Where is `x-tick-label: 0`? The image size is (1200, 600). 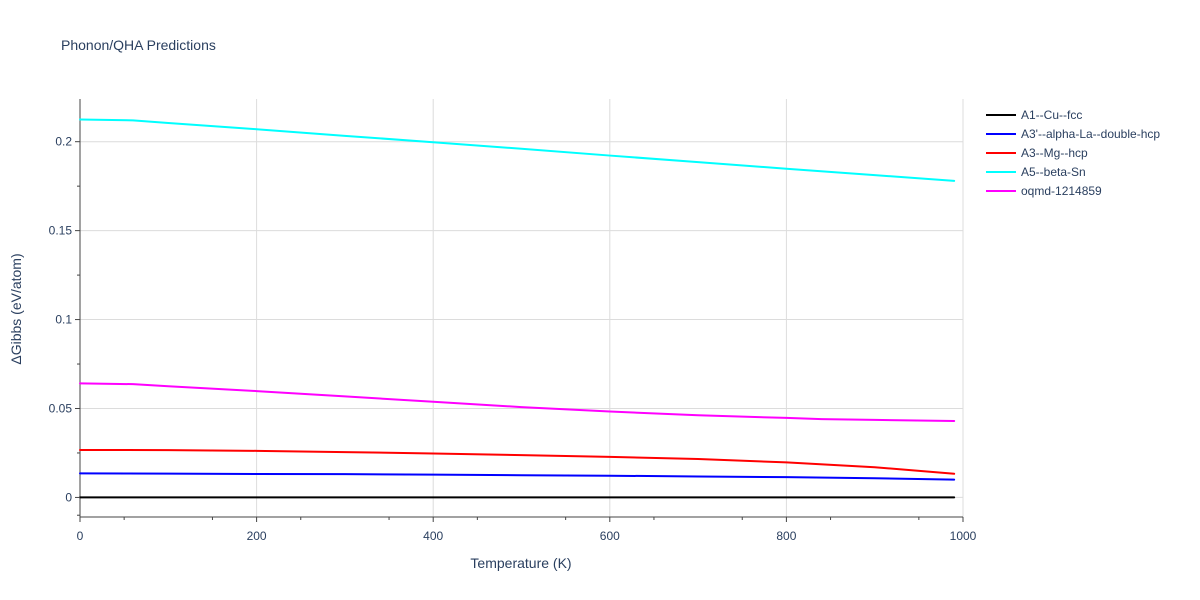 x-tick-label: 0 is located at coordinates (80, 536).